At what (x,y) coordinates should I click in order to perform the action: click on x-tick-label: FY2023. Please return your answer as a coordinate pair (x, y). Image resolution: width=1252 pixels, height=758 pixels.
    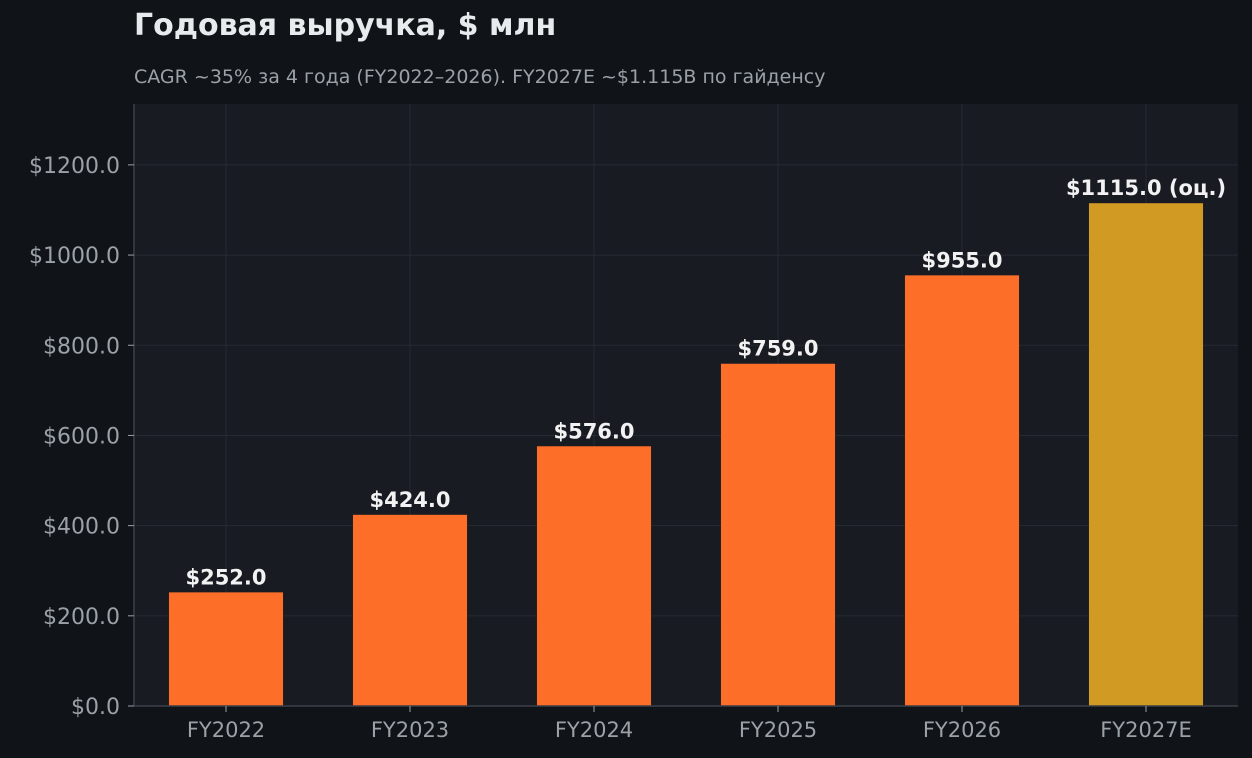
    Looking at the image, I should click on (410, 730).